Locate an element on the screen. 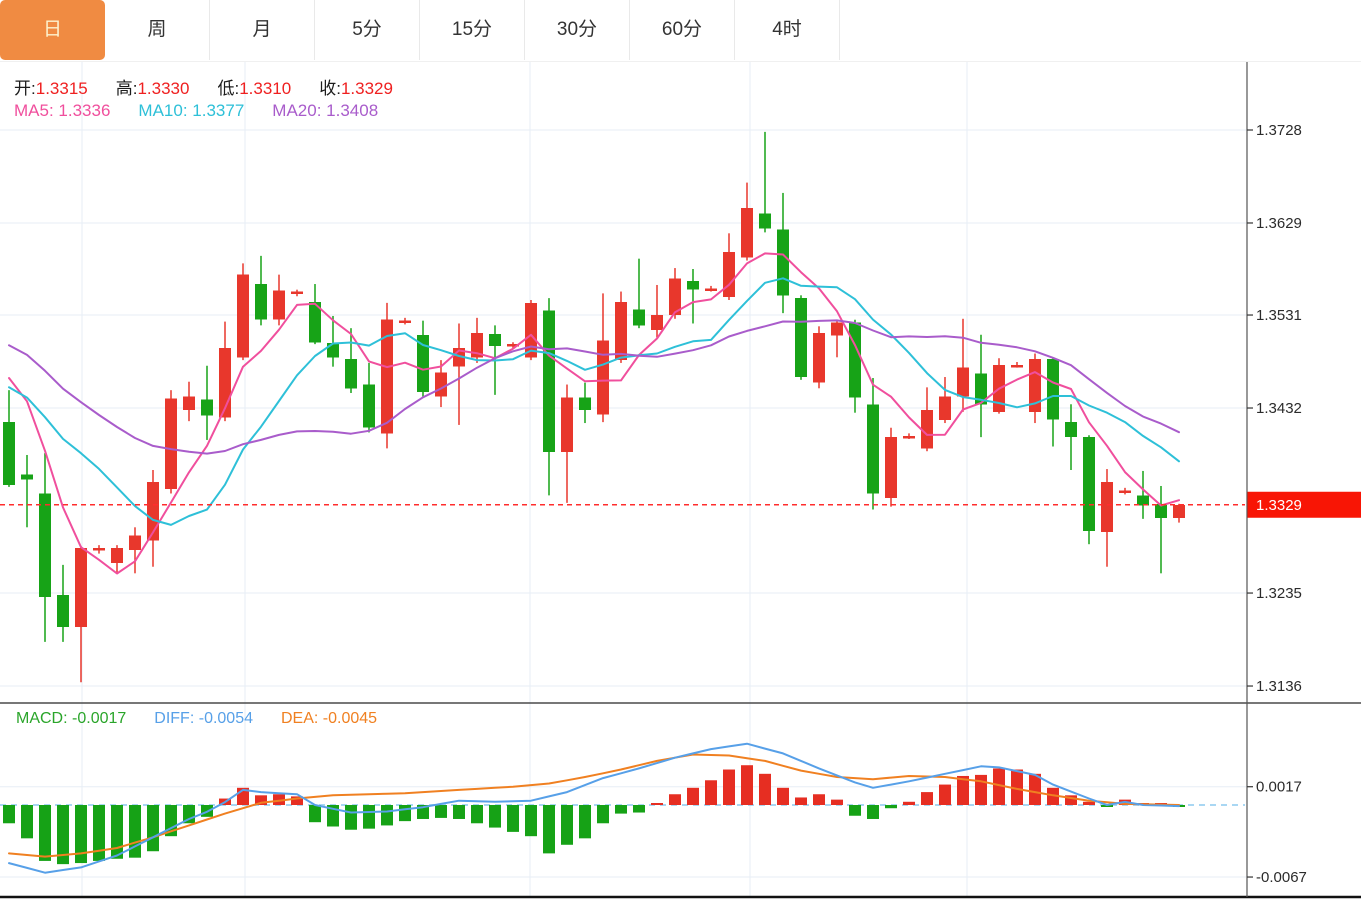  tab-day: 日 is located at coordinates (52, 30).